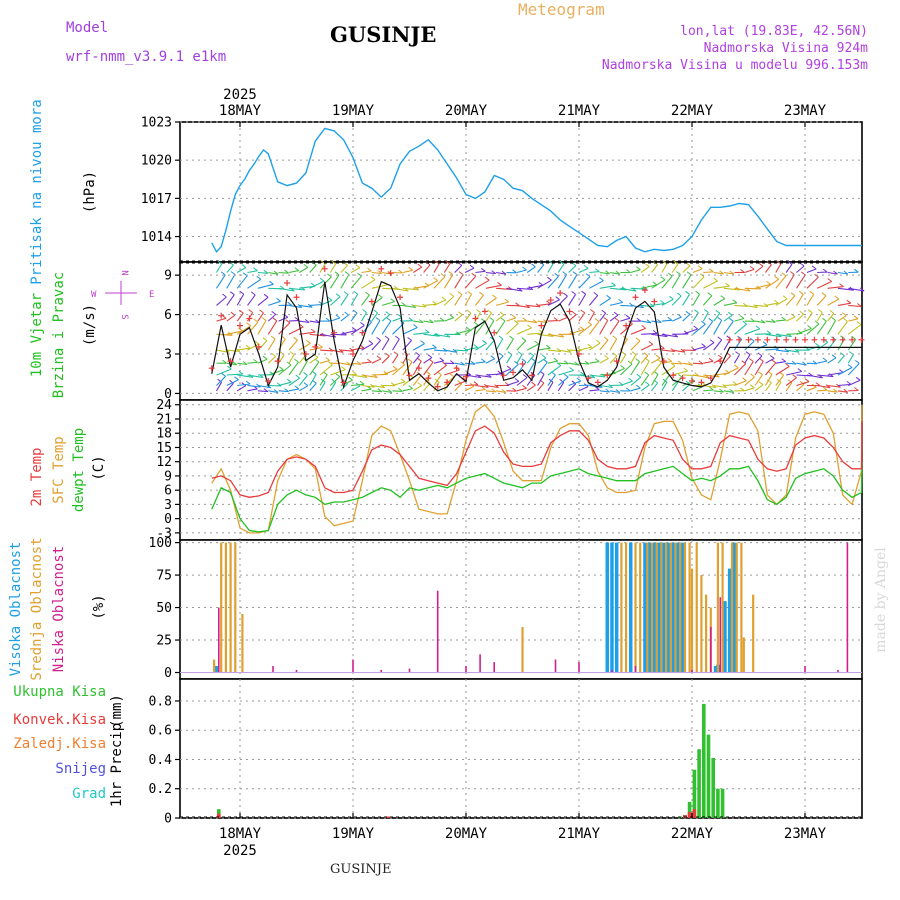 This screenshot has width=900, height=900. Describe the element at coordinates (164, 533) in the screenshot. I see `temperature-ytick-label: -3` at that location.